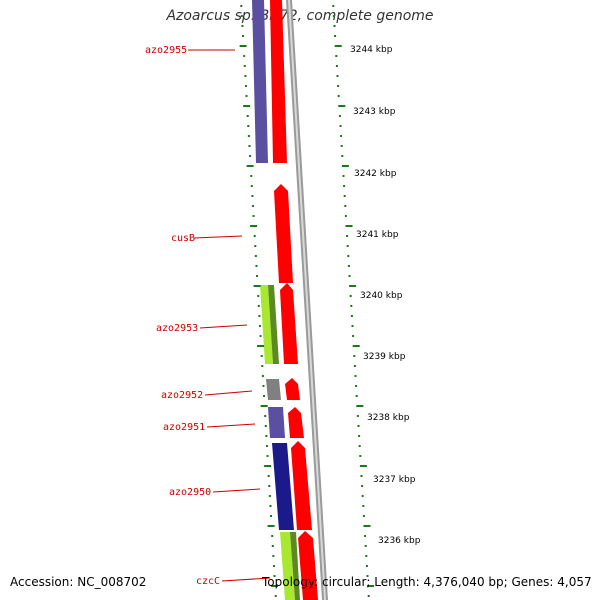 The width and height of the screenshot is (600, 600). Describe the element at coordinates (283, 486) in the screenshot. I see `feature-azo2950` at that location.